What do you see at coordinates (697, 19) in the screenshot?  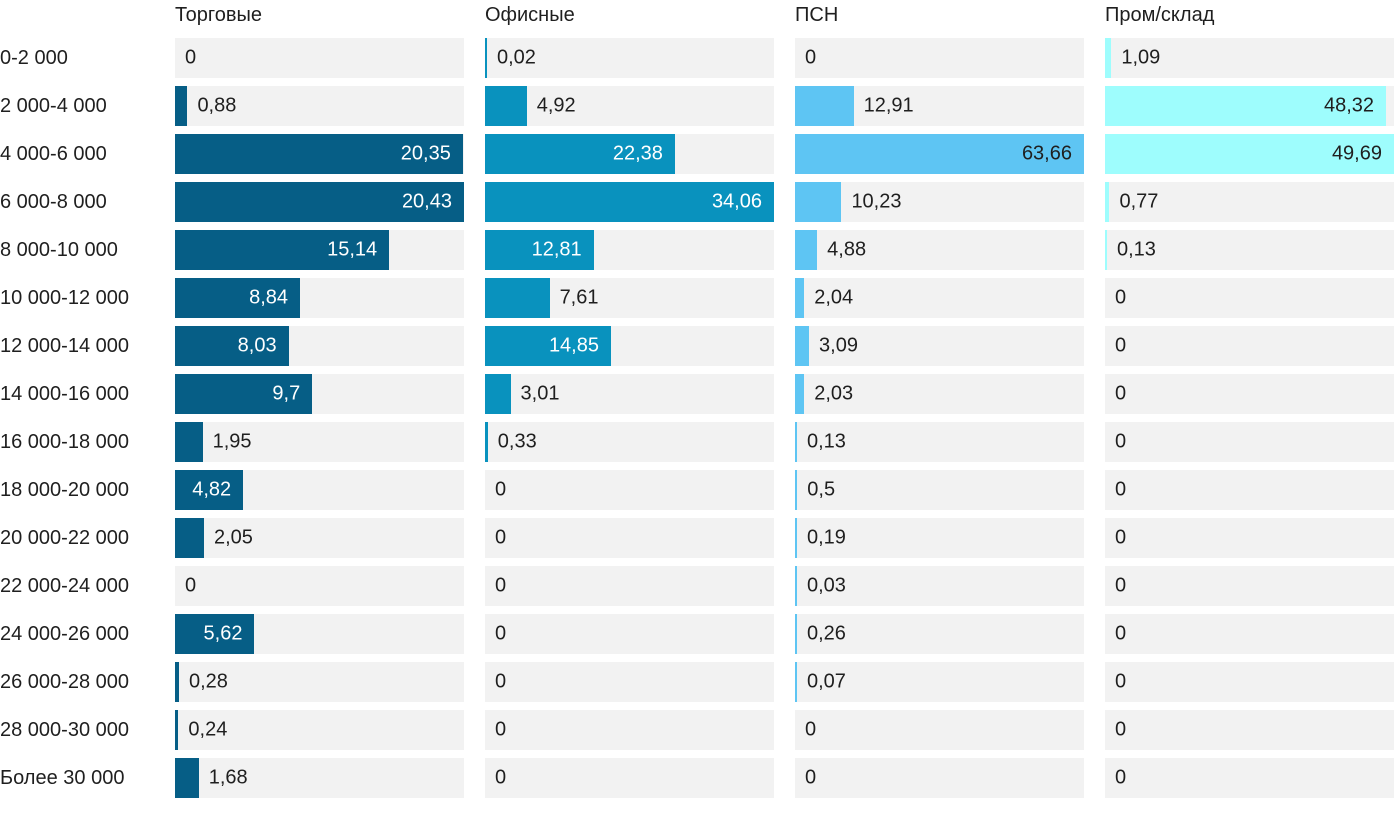 I see `column-headers: Торговые Офисные ПСН Пром/склад` at bounding box center [697, 19].